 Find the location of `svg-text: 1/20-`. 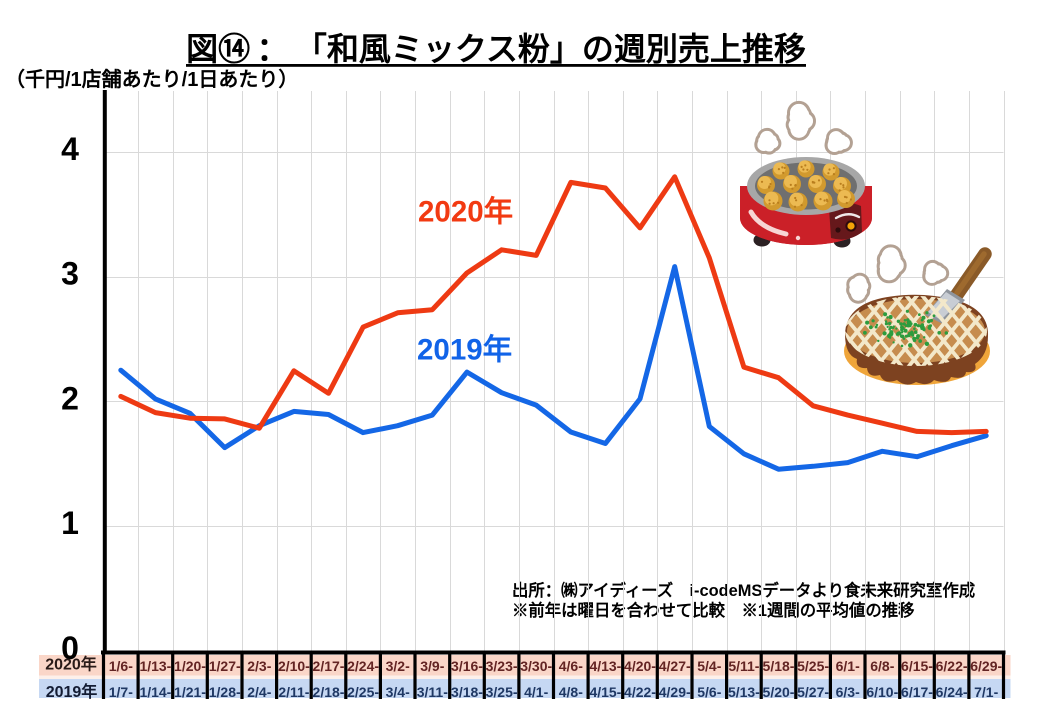

svg-text: 1/20- is located at coordinates (190, 666).